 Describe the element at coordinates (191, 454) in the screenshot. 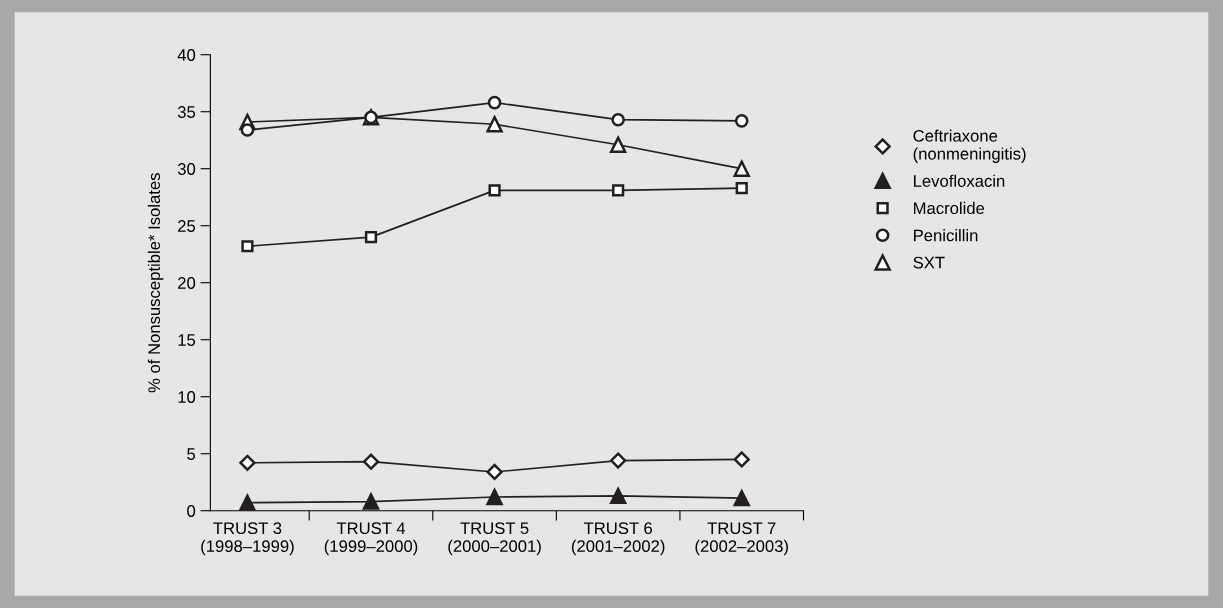

I see `y-tick-label: 5` at that location.